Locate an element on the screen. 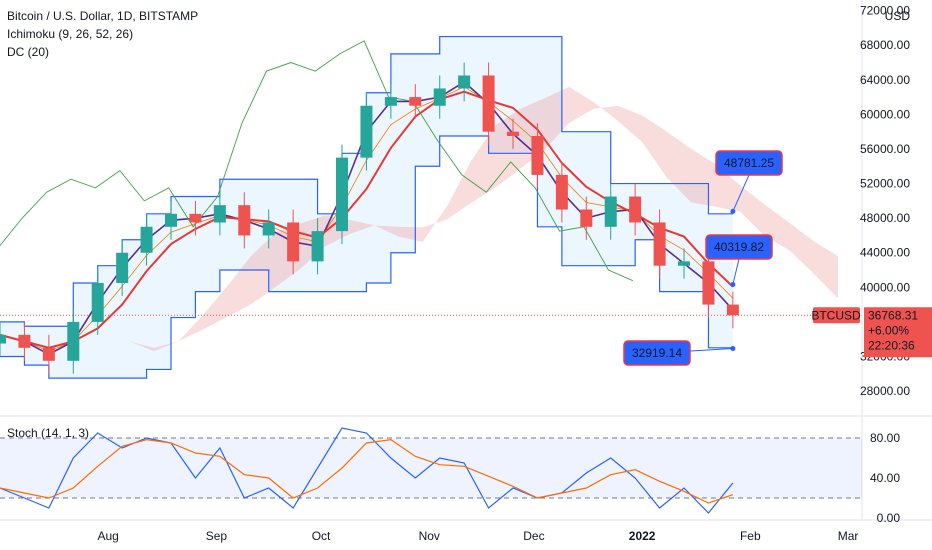 This screenshot has height=550, width=932. y-tick-label: 48000.00 is located at coordinates (885, 218).